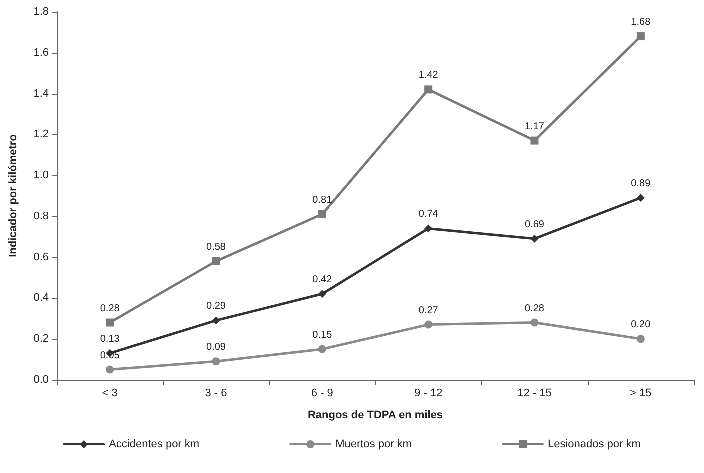  I want to click on data-label: 0.20, so click(641, 325).